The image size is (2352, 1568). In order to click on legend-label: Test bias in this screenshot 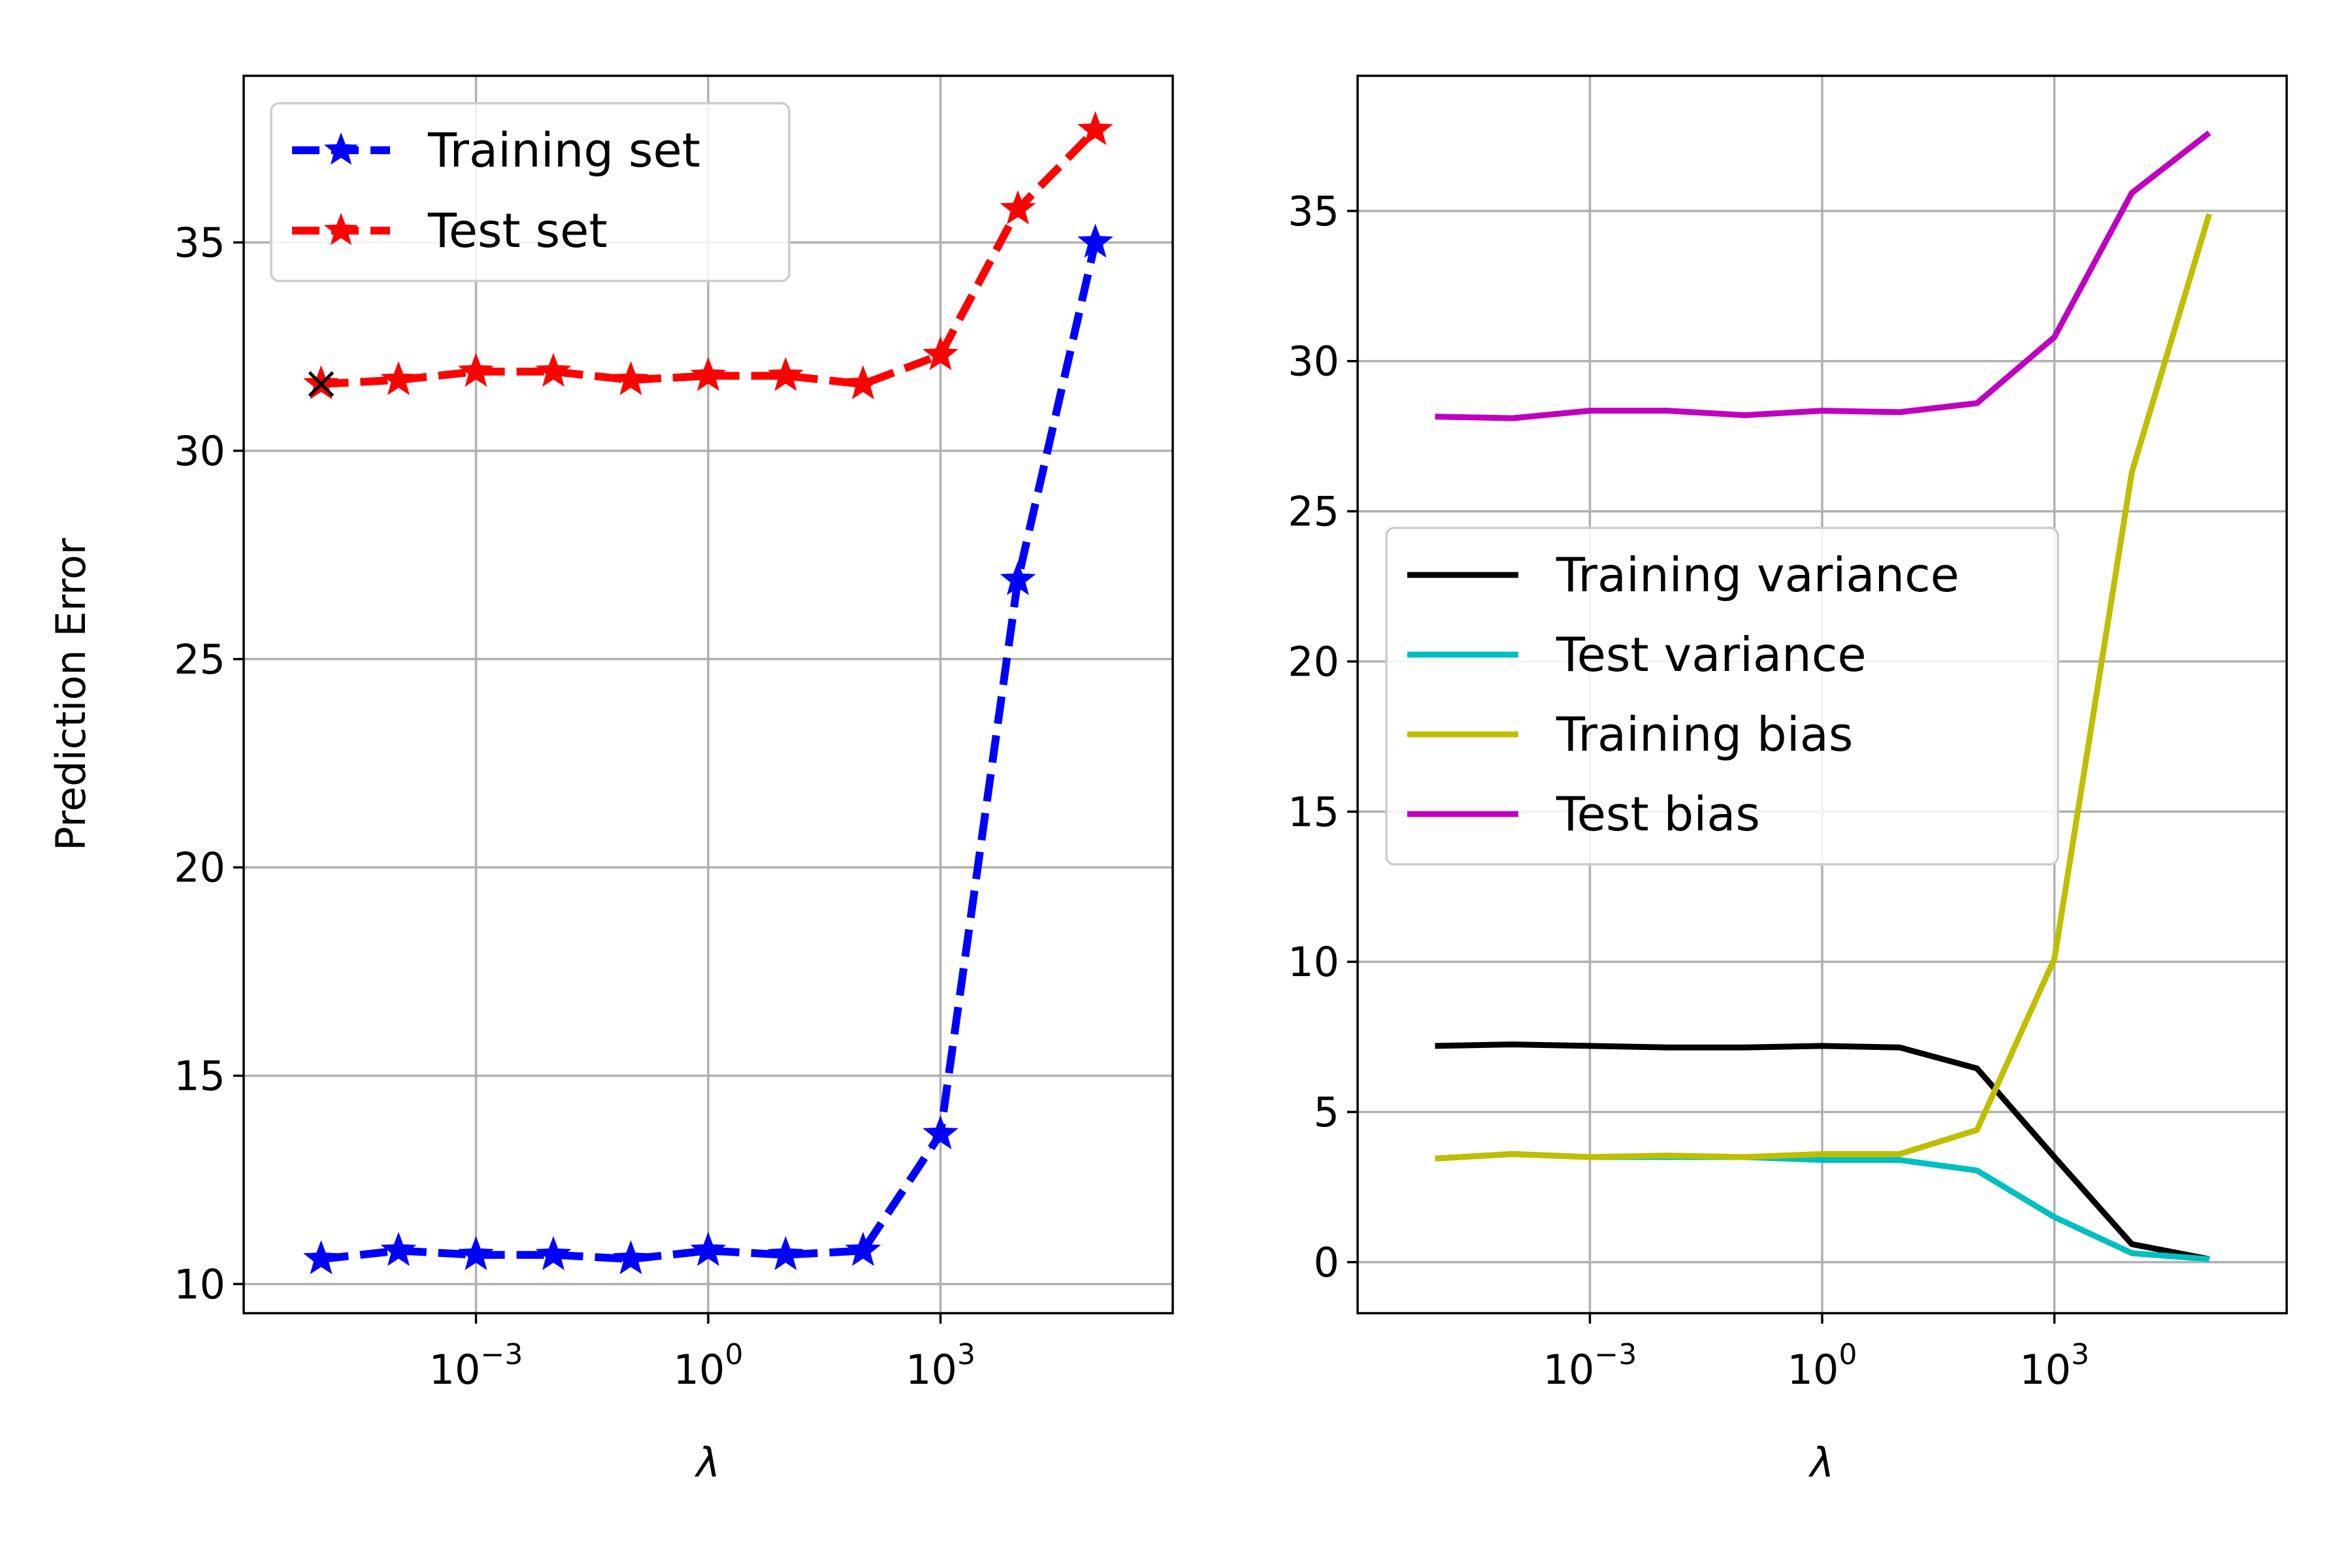, I will do `click(1658, 814)`.